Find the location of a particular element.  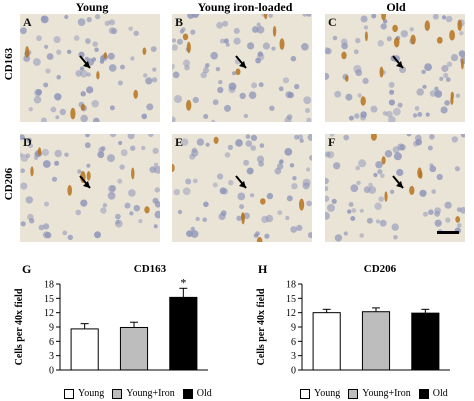

y-tick-label: 15 is located at coordinates (49, 299).